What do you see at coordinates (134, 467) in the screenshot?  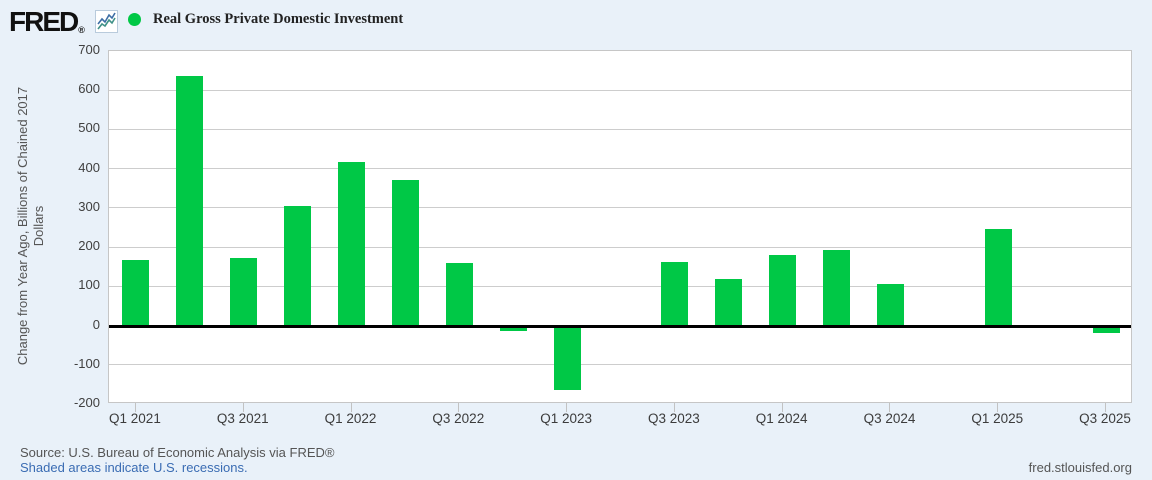 I see `recessions-note-link: Shaded areas indicate U.S. recessions.` at bounding box center [134, 467].